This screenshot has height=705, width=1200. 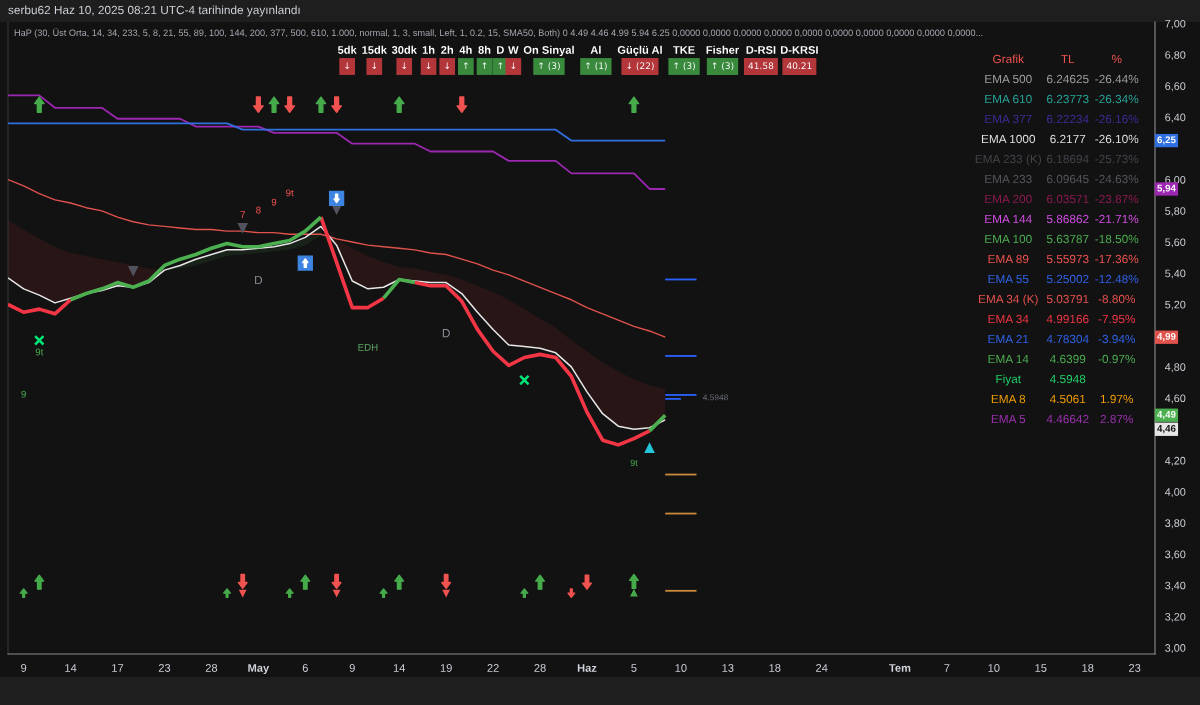 What do you see at coordinates (1175, 586) in the screenshot?
I see `y-tick-label: 3,40` at bounding box center [1175, 586].